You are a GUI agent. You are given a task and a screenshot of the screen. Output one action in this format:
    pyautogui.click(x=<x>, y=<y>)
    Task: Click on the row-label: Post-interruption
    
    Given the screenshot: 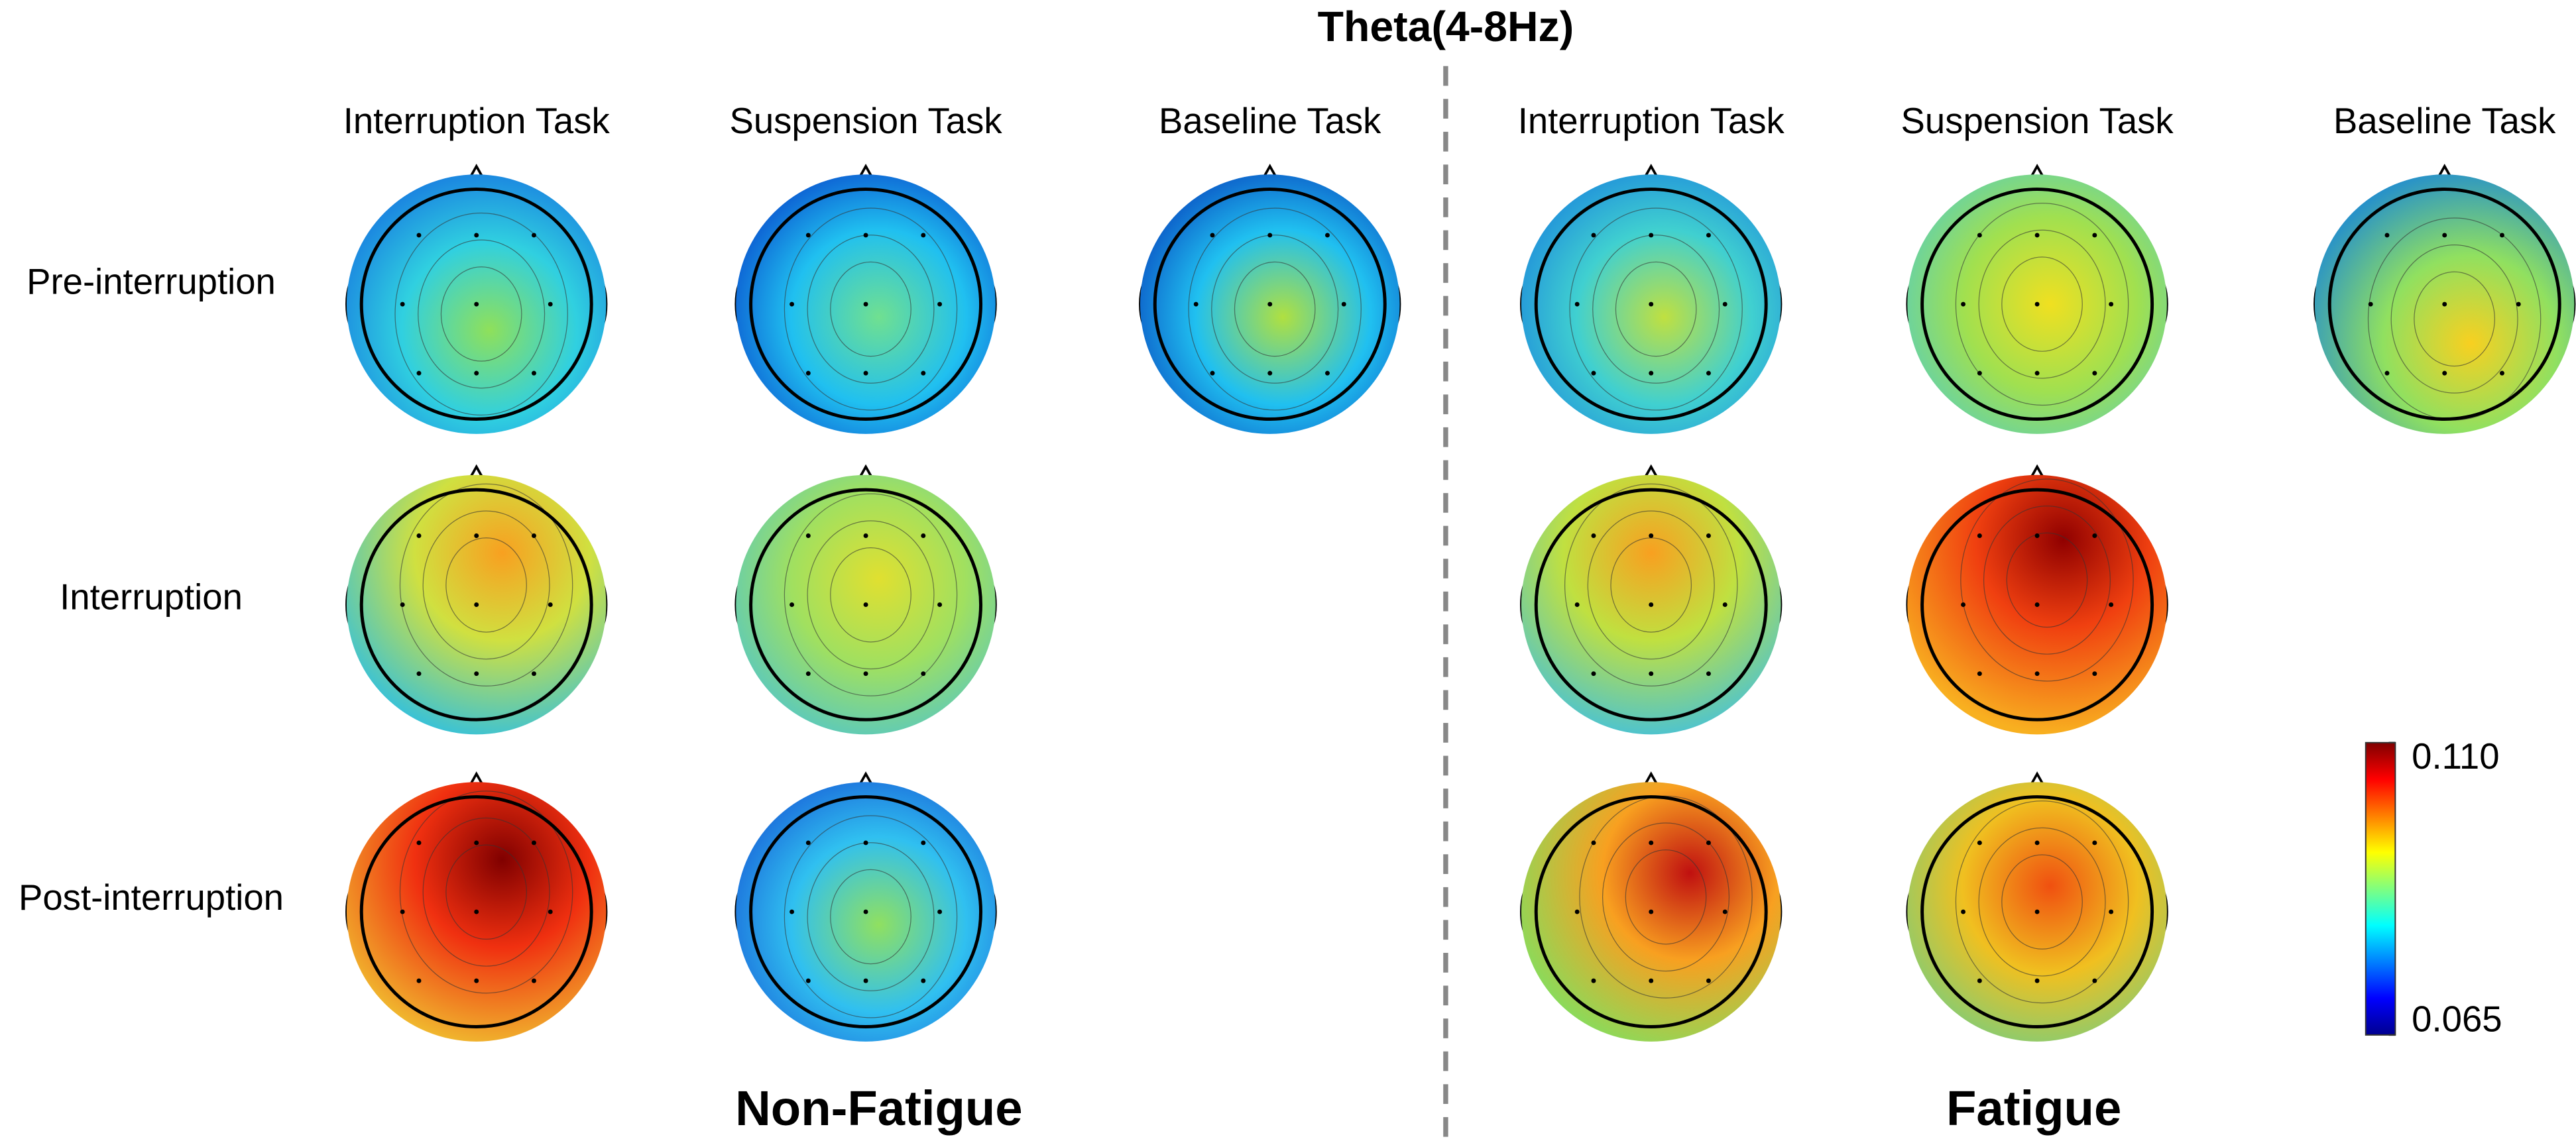 What is the action you would take?
    pyautogui.click(x=151, y=898)
    